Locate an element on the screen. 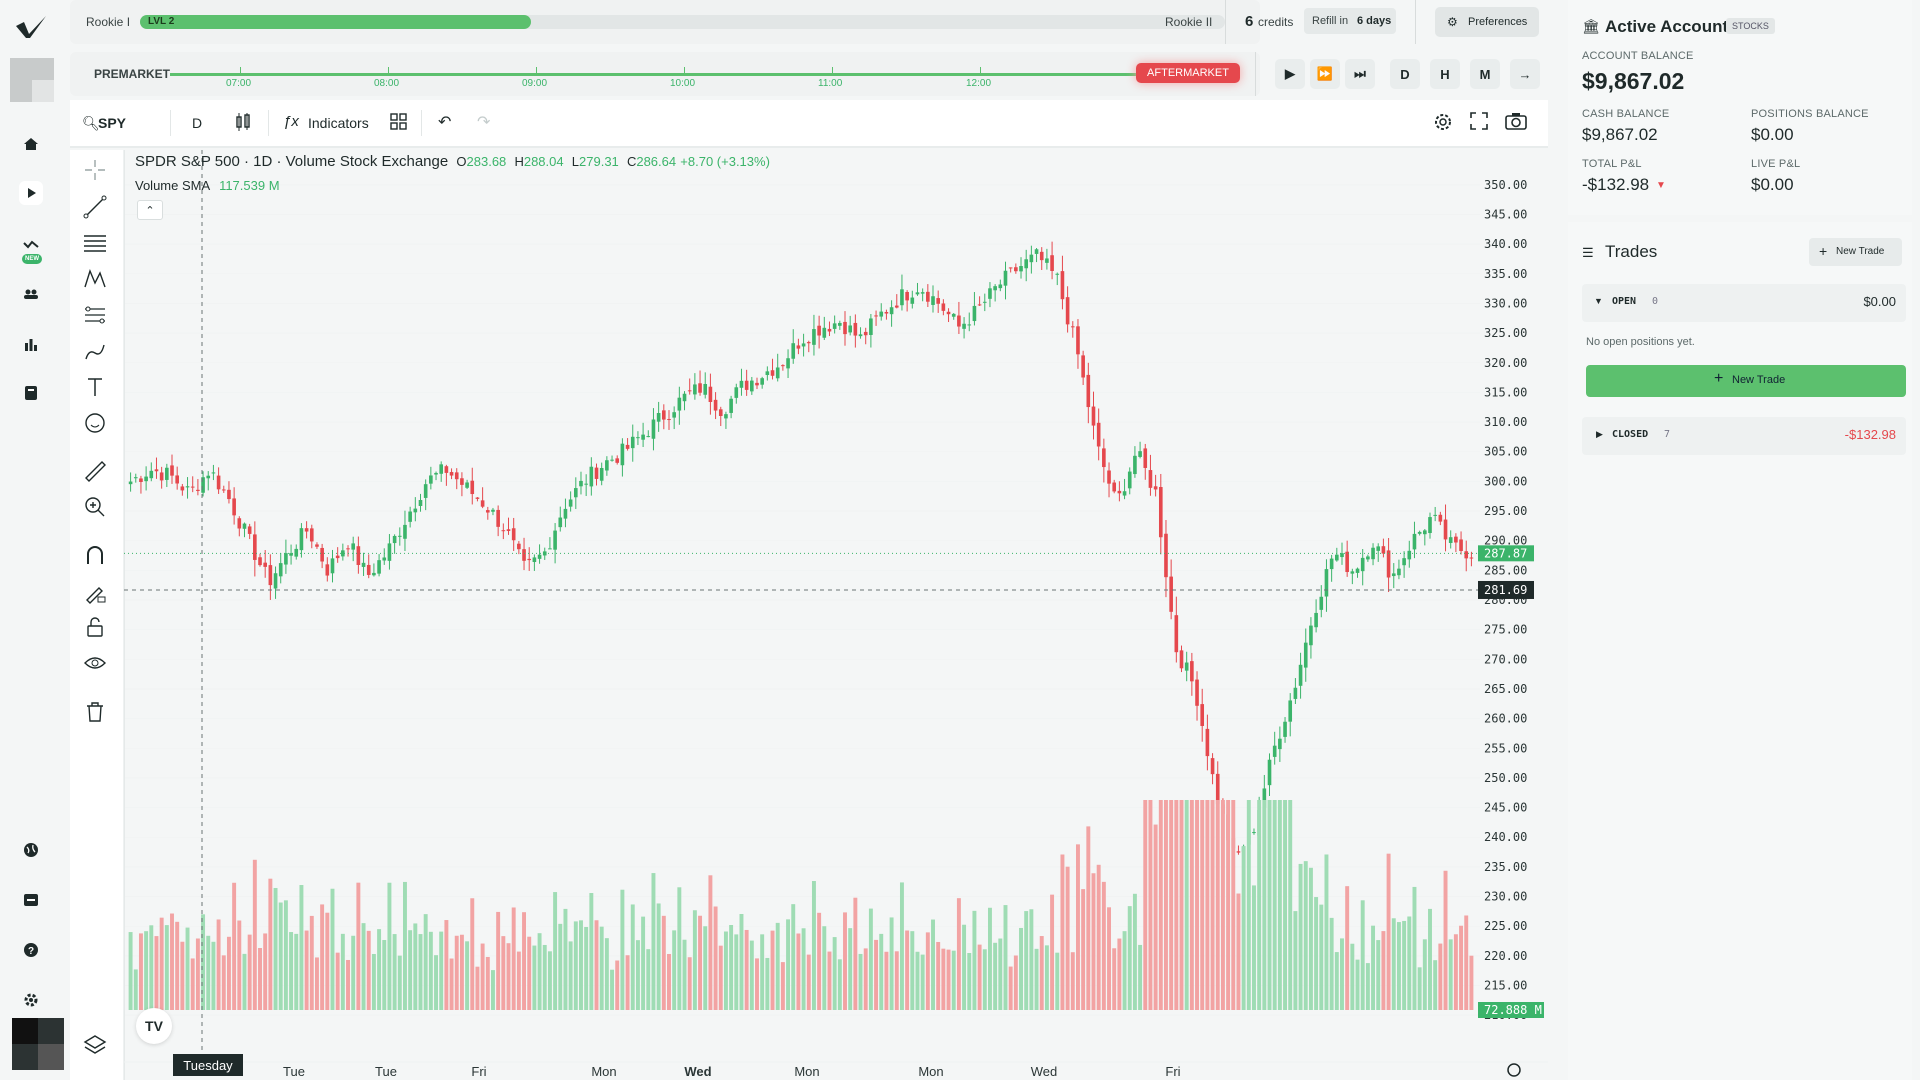 This screenshot has height=1080, width=1920. ruler-tool-icon is located at coordinates (95, 471).